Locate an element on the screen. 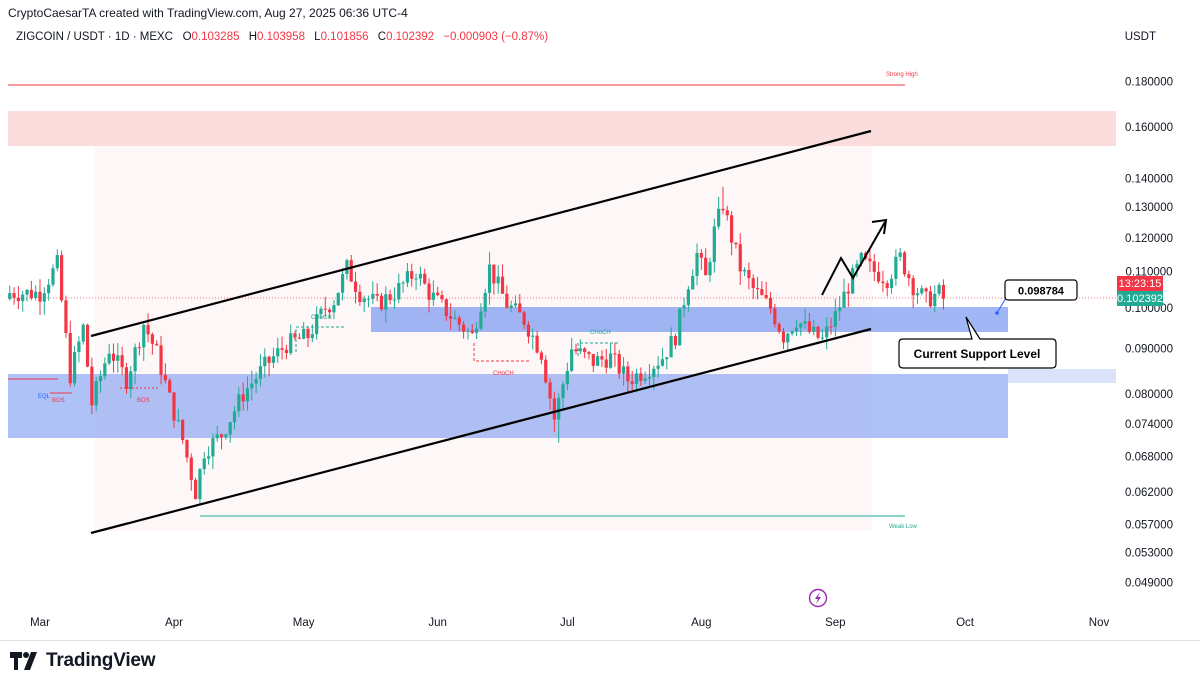 This screenshot has width=1200, height=687. ohlc-close-value: 0.102392 is located at coordinates (410, 37).